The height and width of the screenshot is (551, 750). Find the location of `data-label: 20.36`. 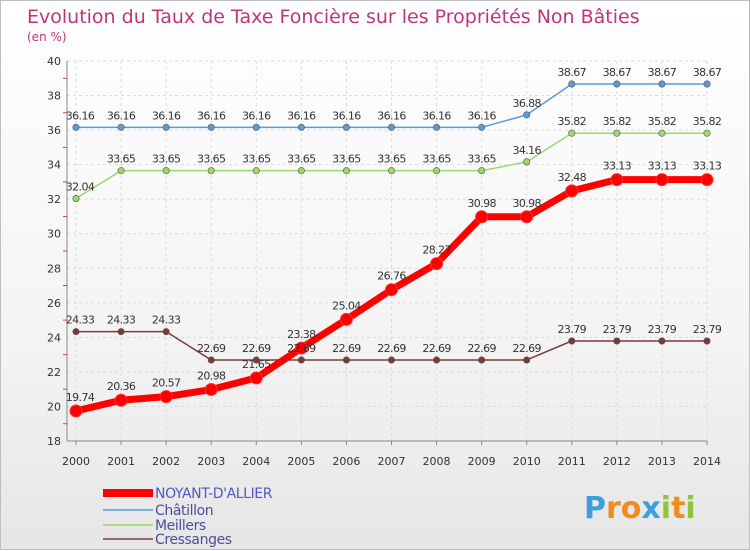

data-label: 20.36 is located at coordinates (121, 386).